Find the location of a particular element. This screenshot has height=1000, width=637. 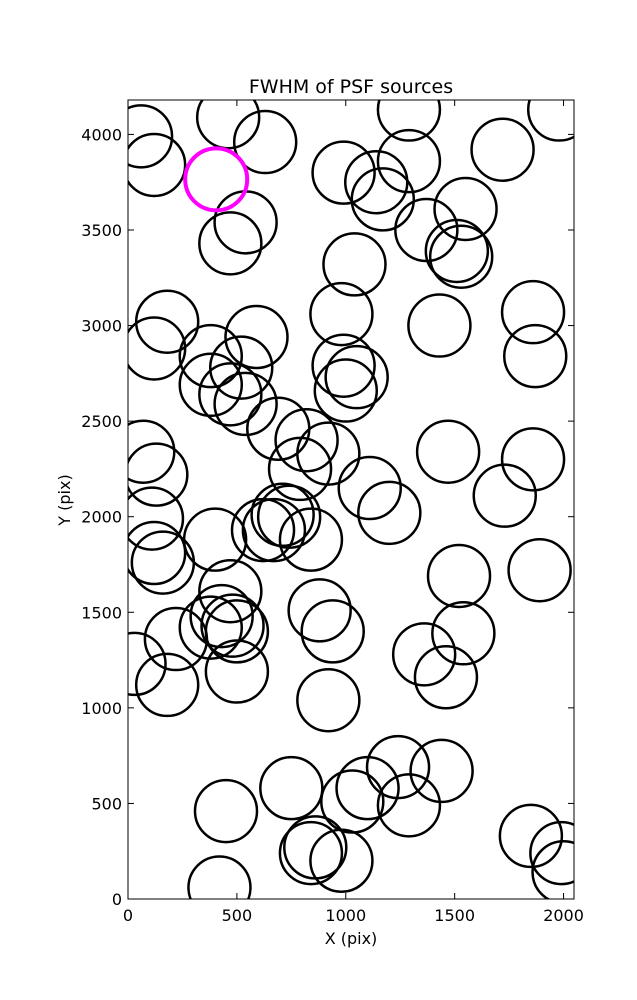

y-tick-label: 1500 is located at coordinates (101, 612).